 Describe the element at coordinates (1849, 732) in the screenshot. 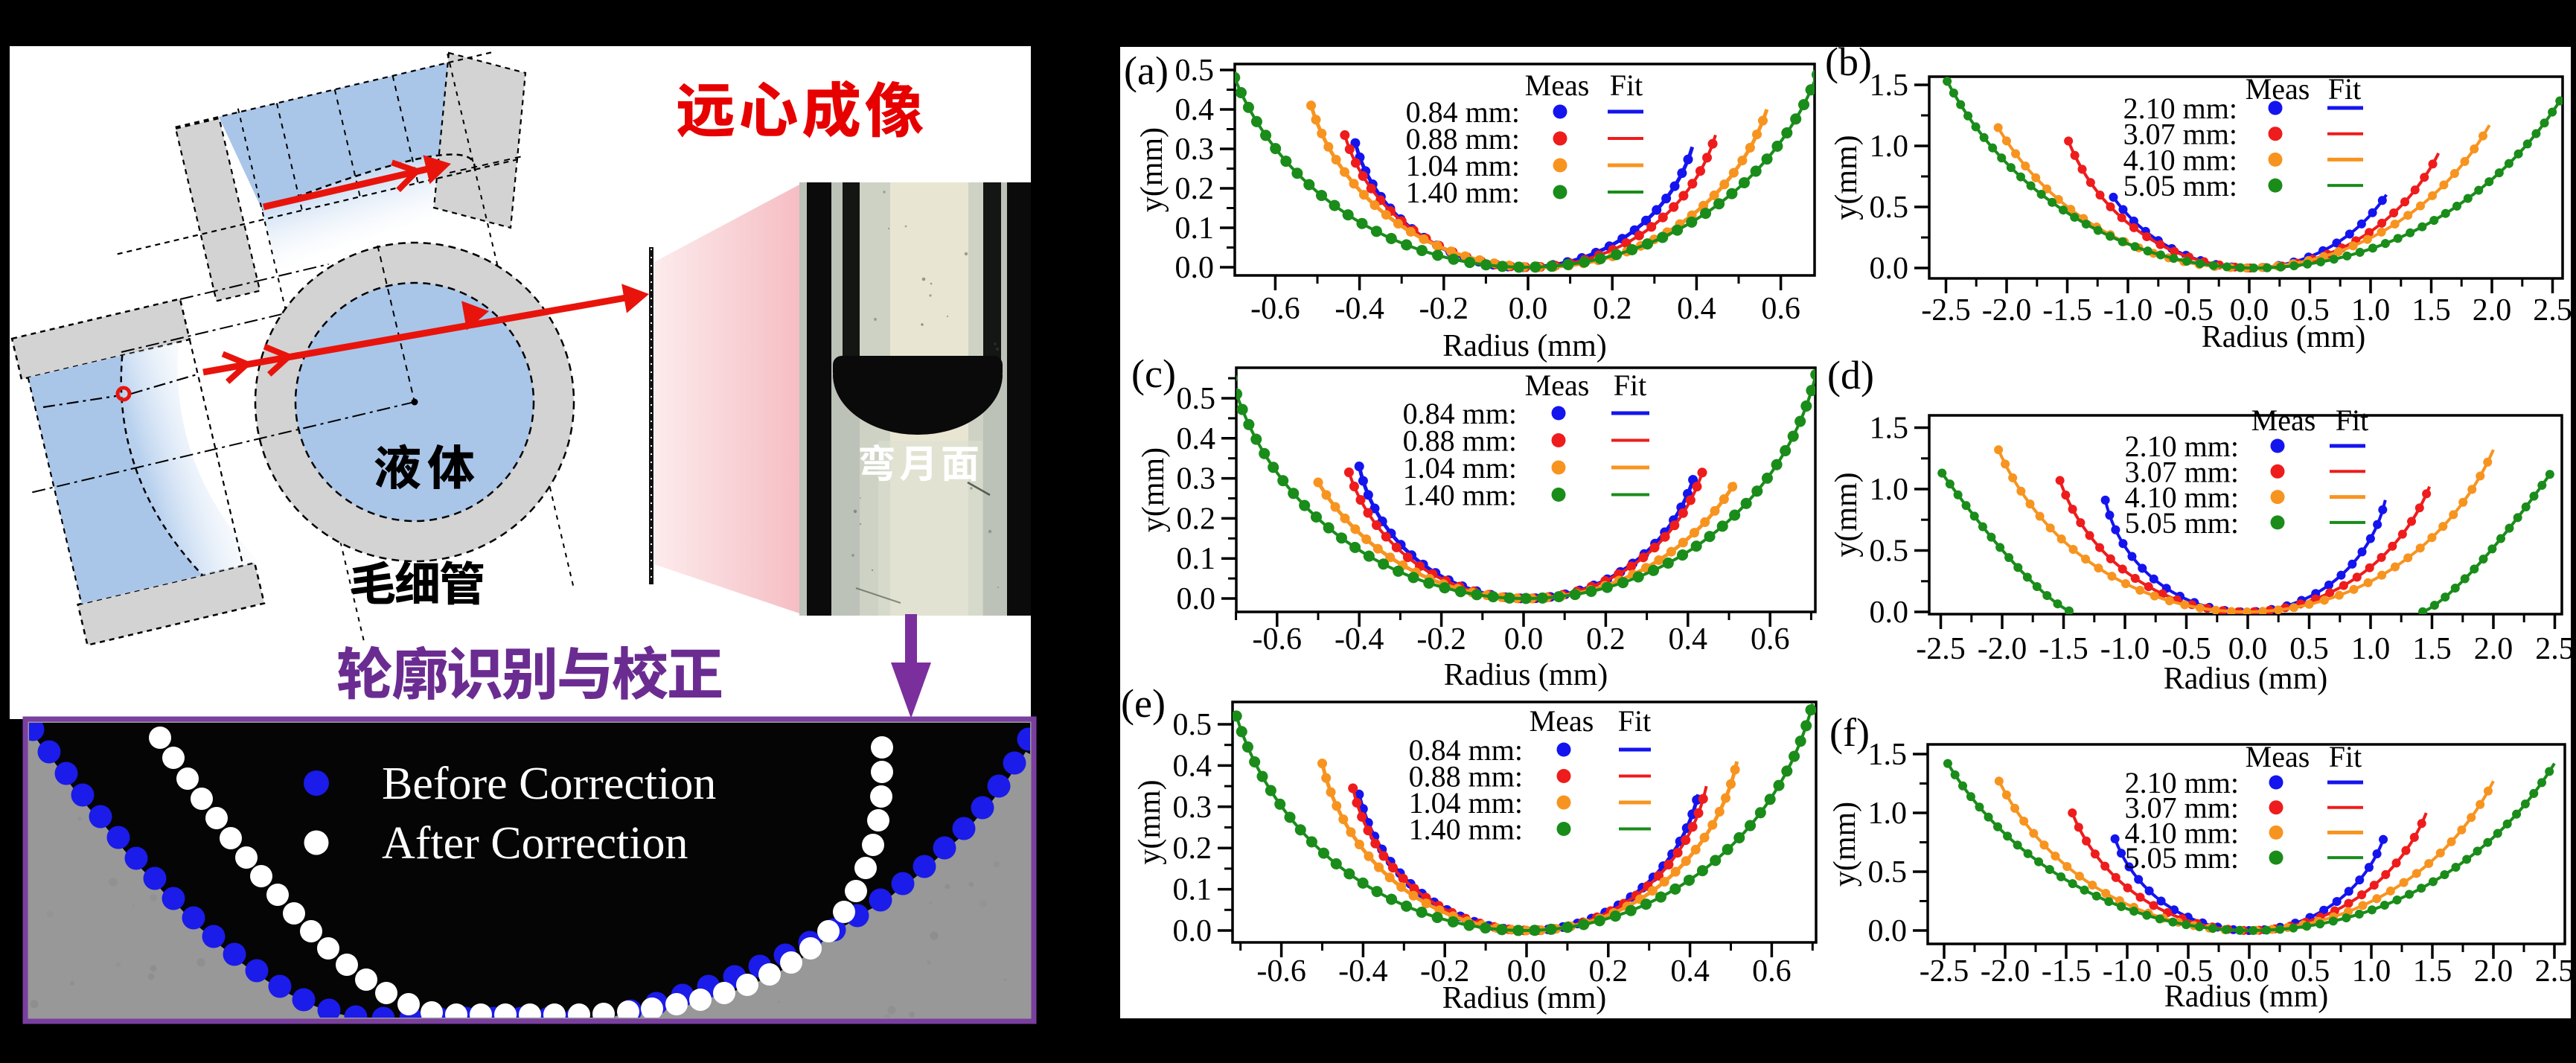

I see `svg-text: (f)` at that location.